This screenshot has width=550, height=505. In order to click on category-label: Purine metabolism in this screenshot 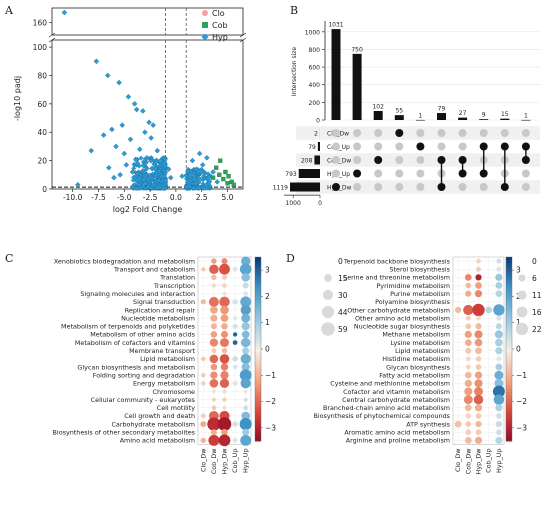, I will do `click(420, 294)`.